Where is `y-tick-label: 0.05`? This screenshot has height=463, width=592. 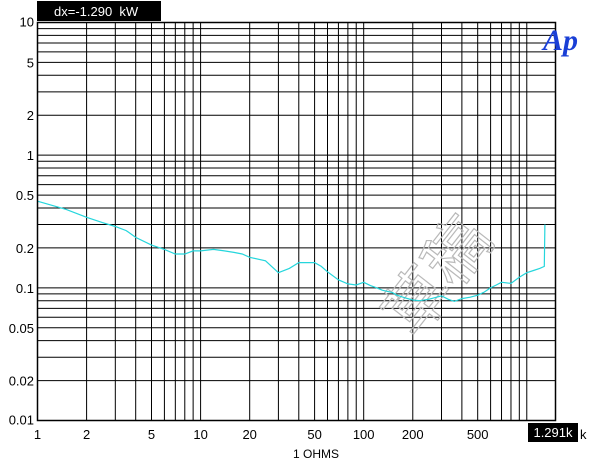
y-tick-label: 0.05 is located at coordinates (21, 328).